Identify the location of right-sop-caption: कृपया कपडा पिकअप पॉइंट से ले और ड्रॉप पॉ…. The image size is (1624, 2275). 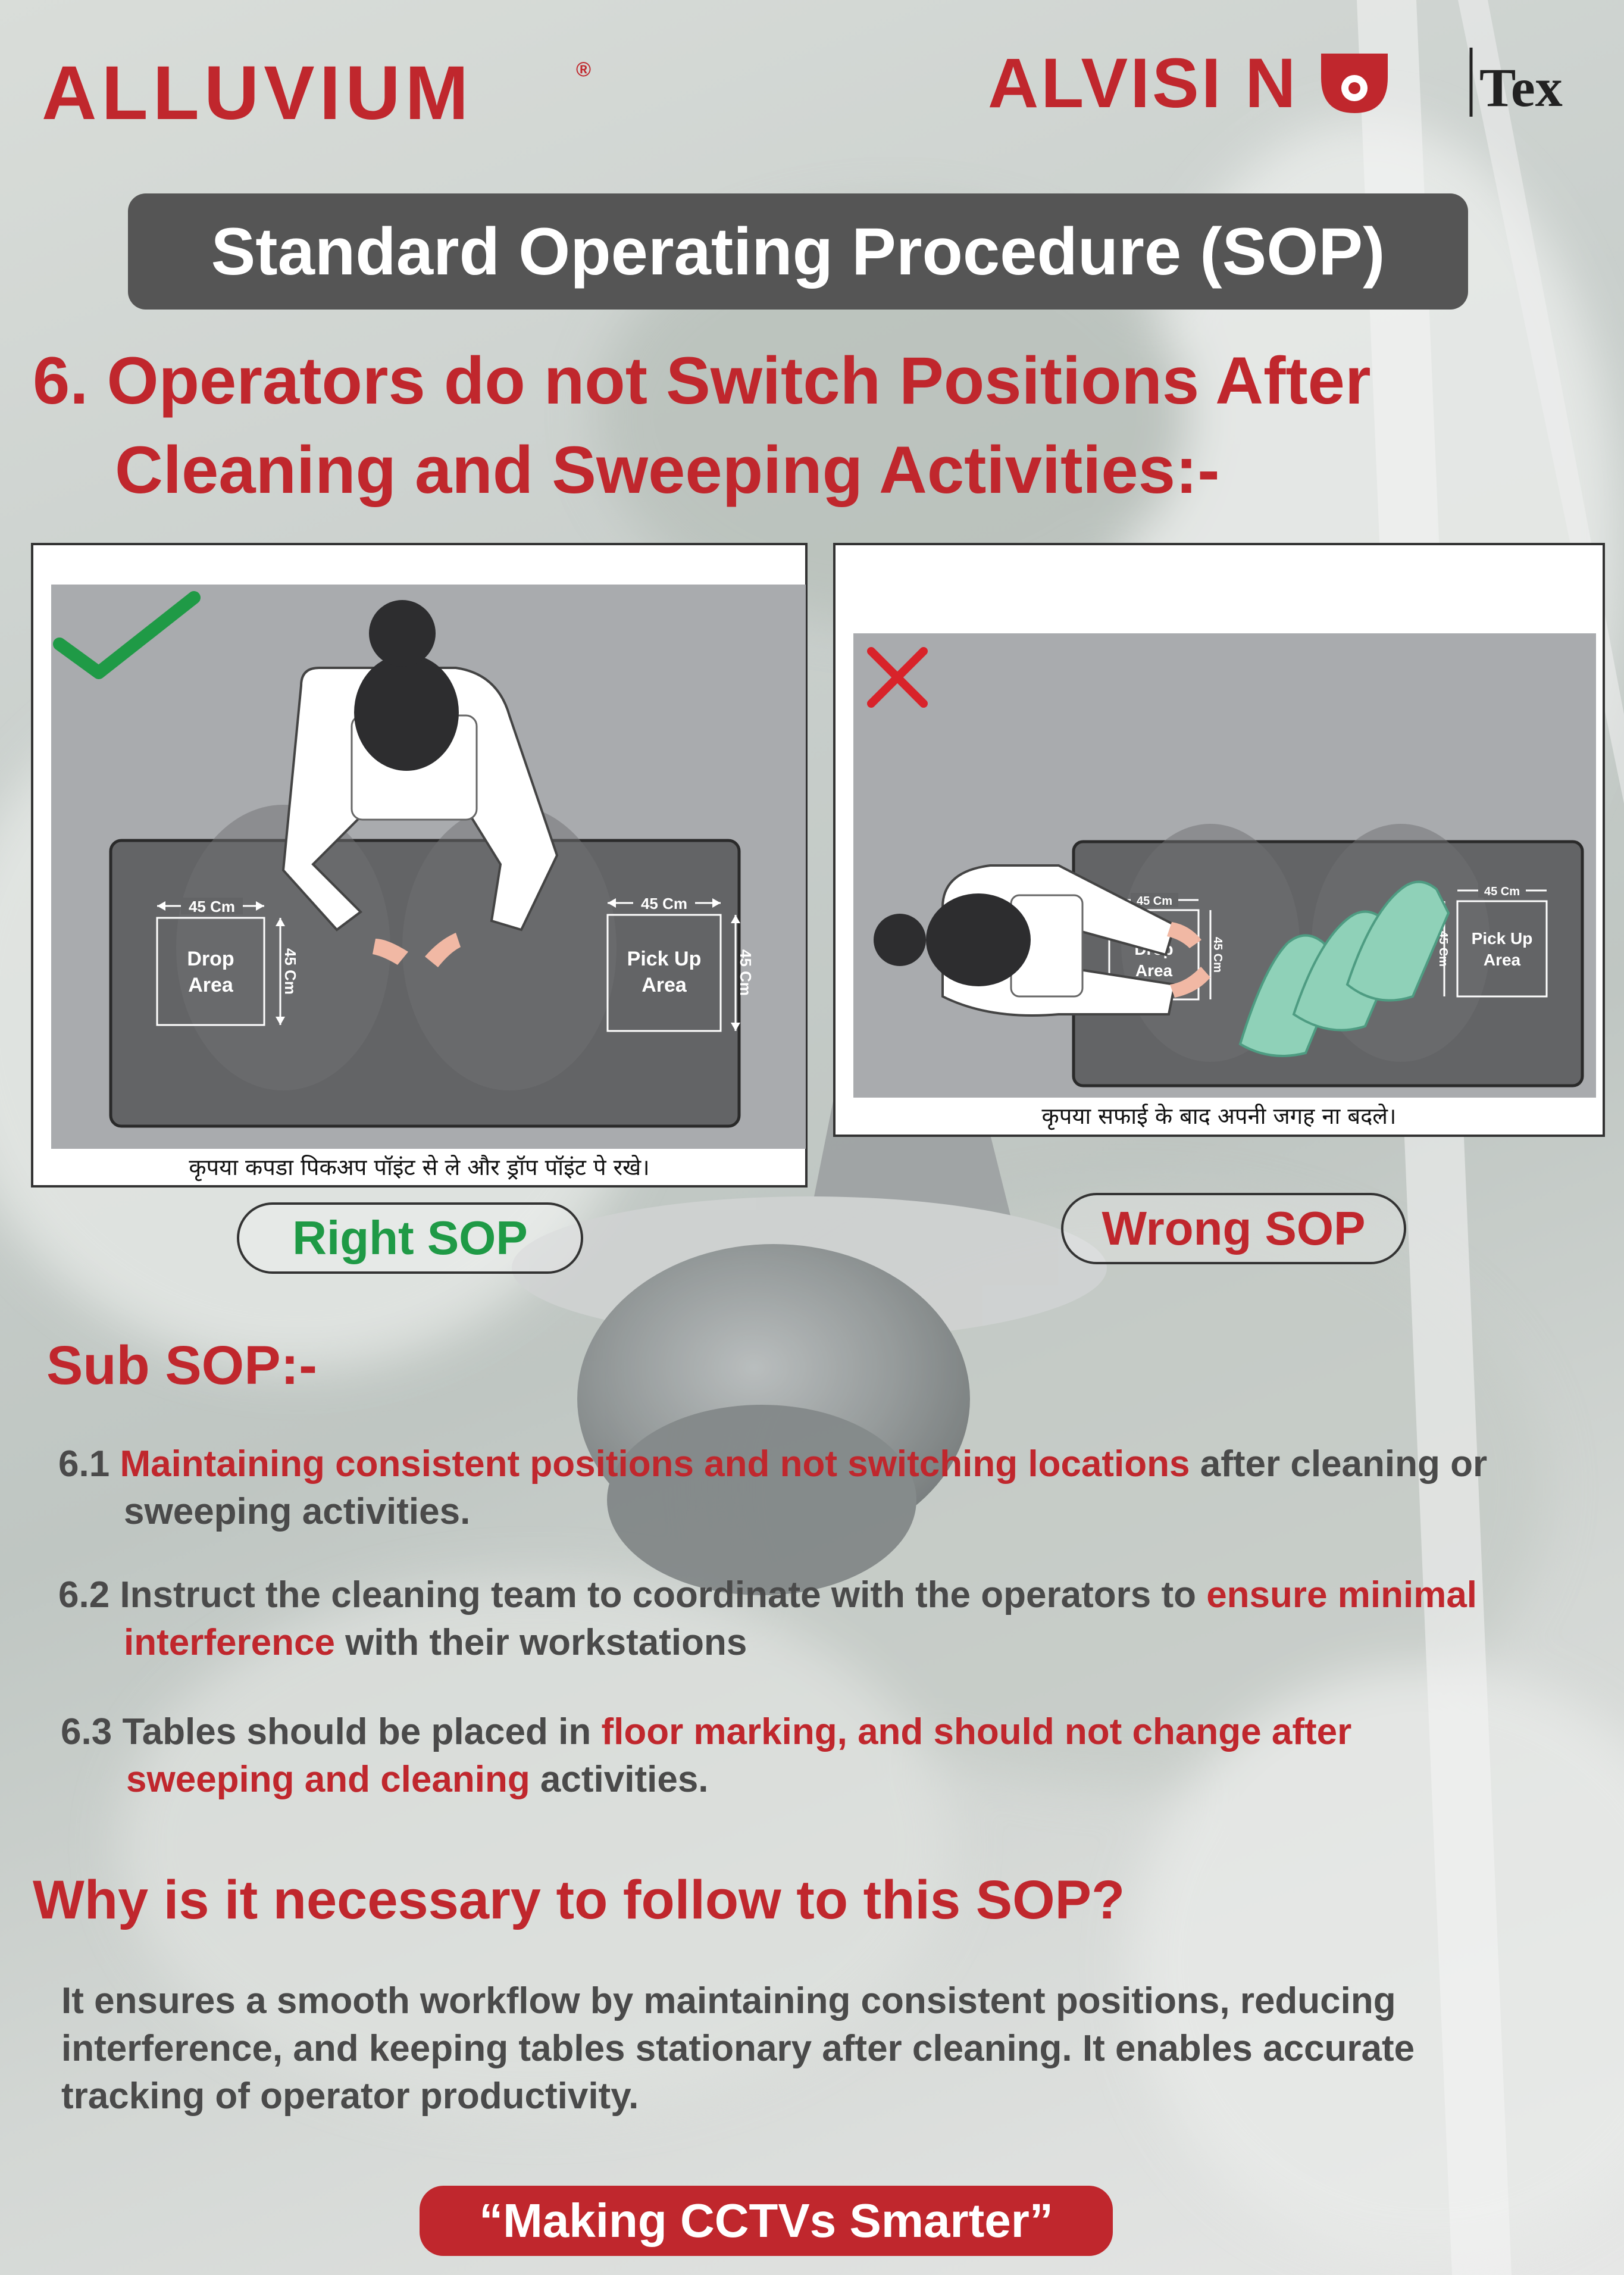
(419, 1167).